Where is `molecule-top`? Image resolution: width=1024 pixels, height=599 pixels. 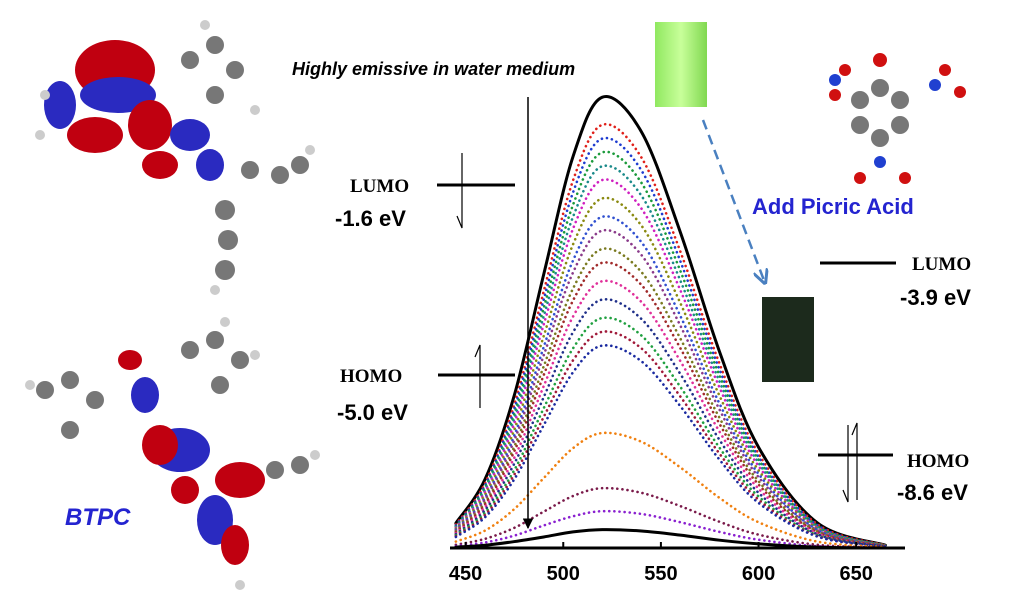
molecule-top is located at coordinates (175, 157).